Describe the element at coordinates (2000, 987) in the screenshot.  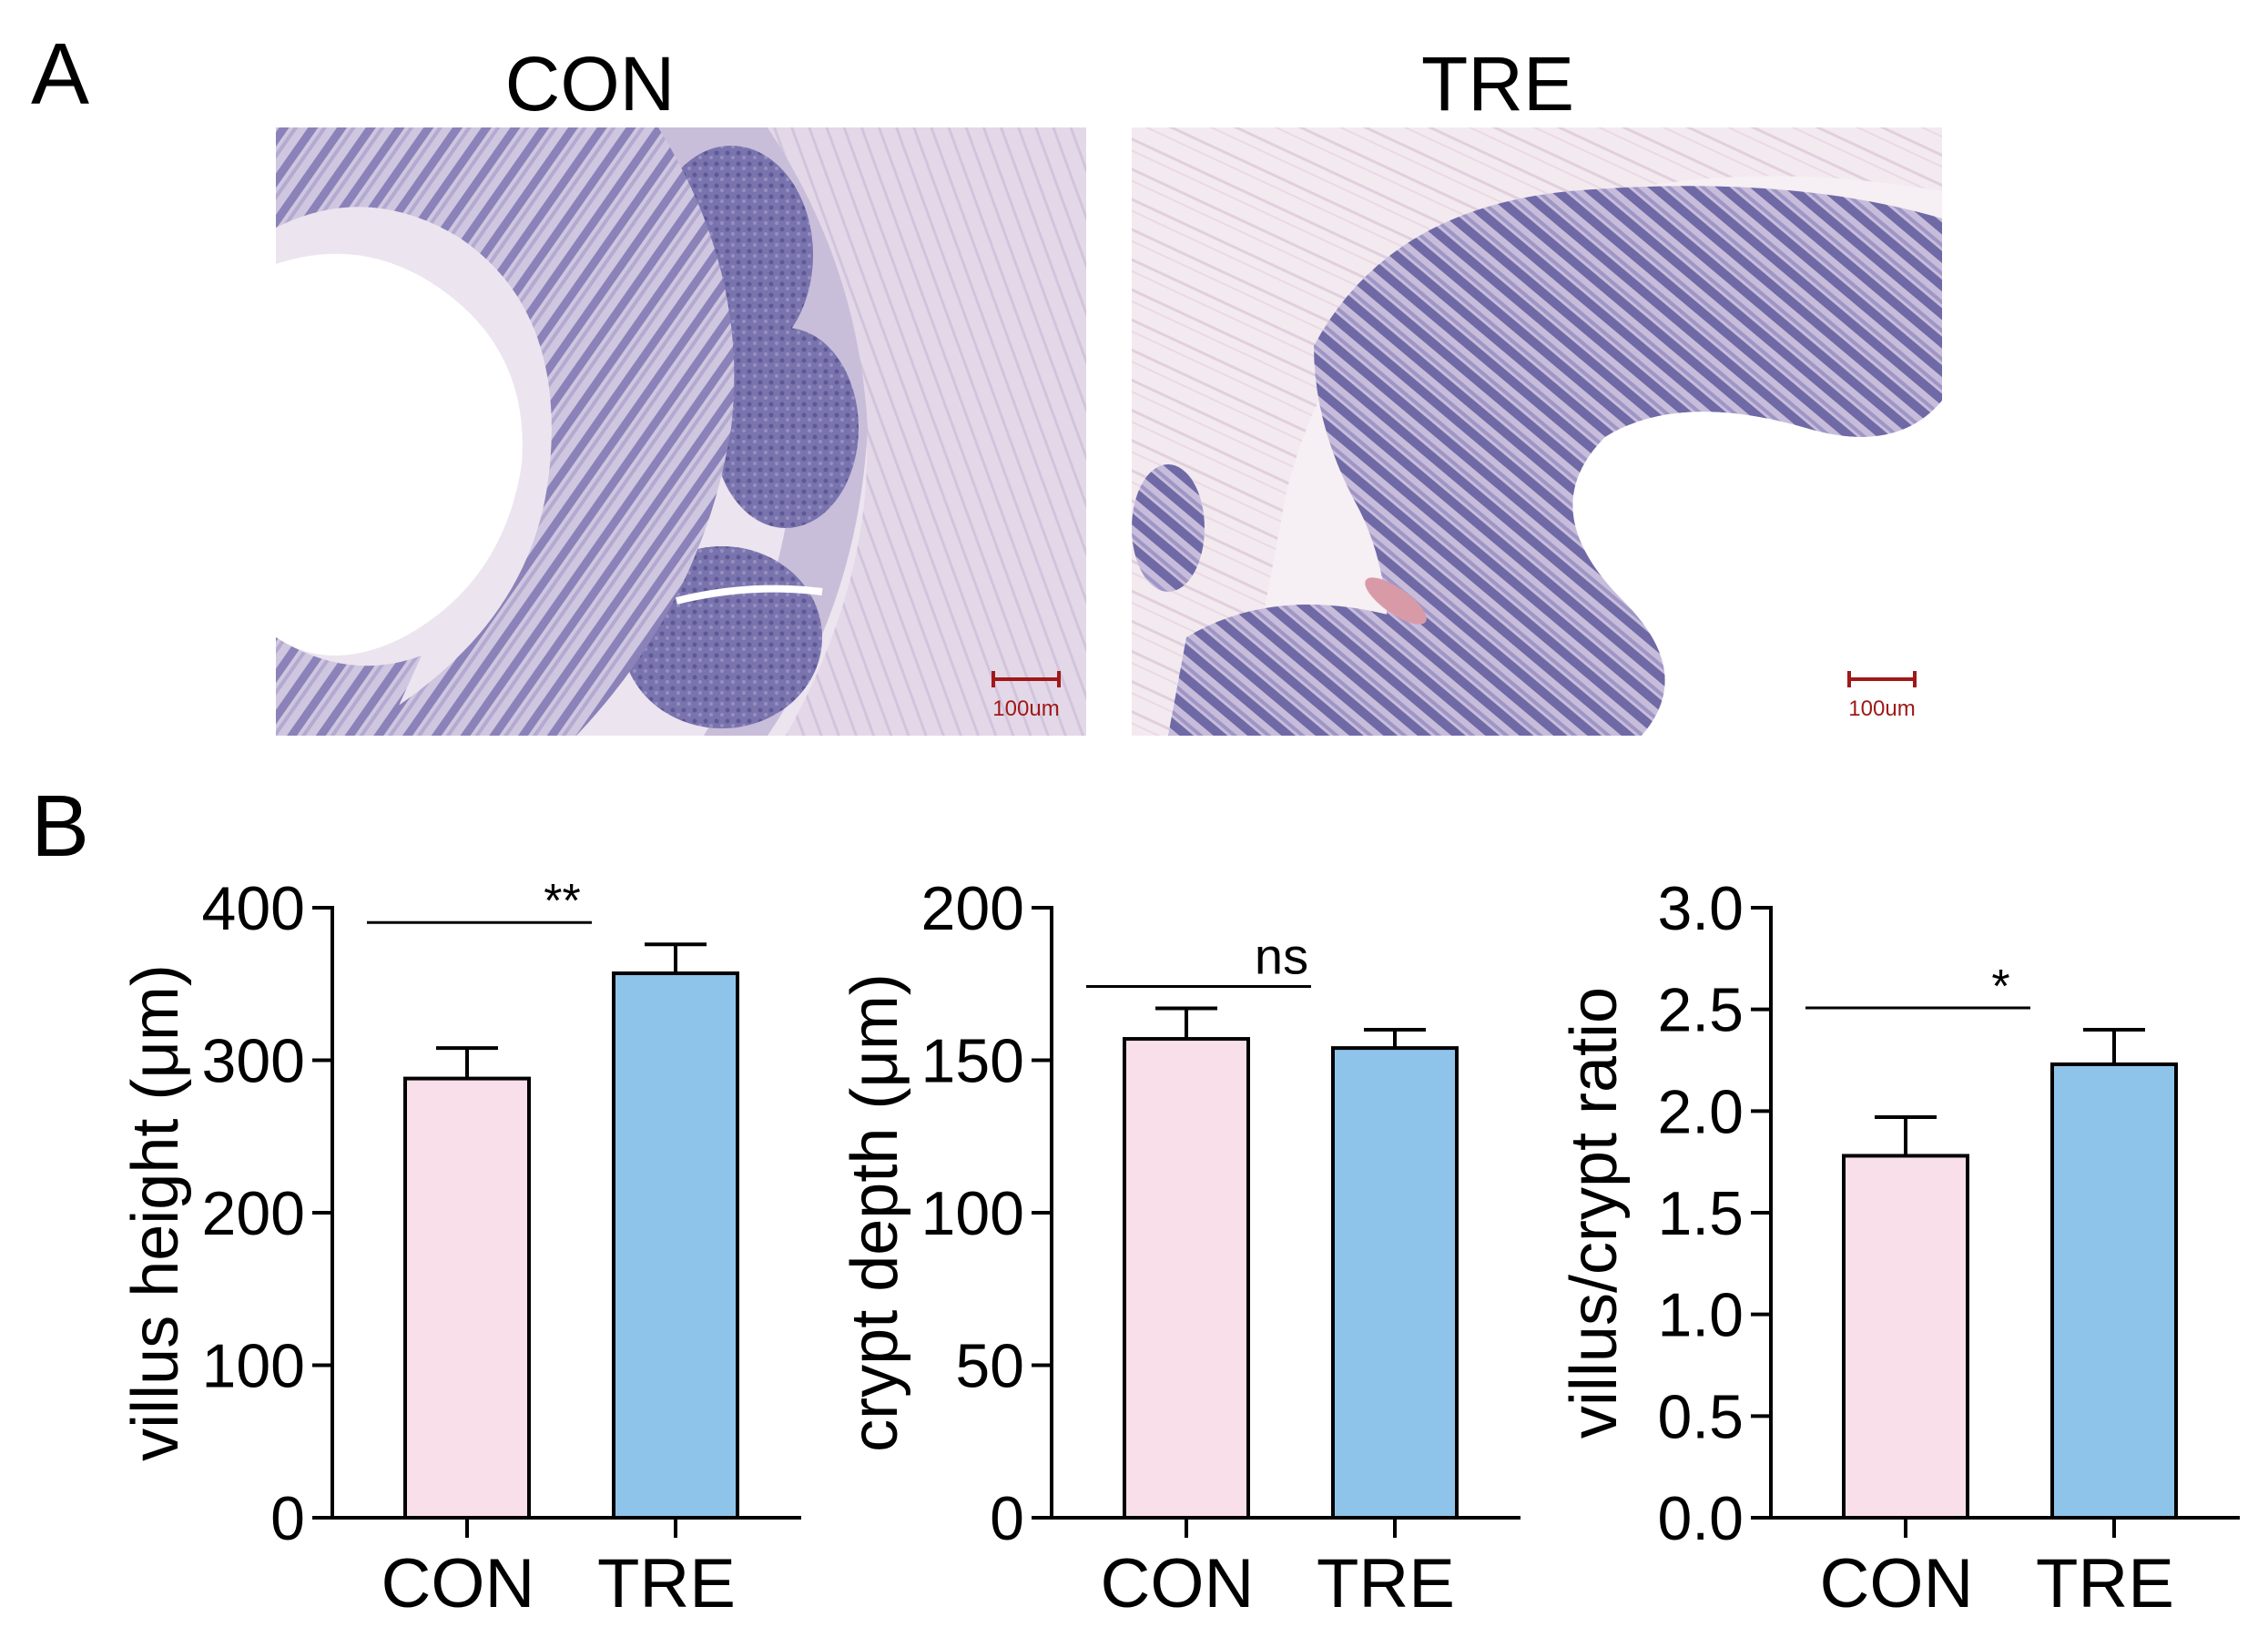
I see `significance-label: *` at that location.